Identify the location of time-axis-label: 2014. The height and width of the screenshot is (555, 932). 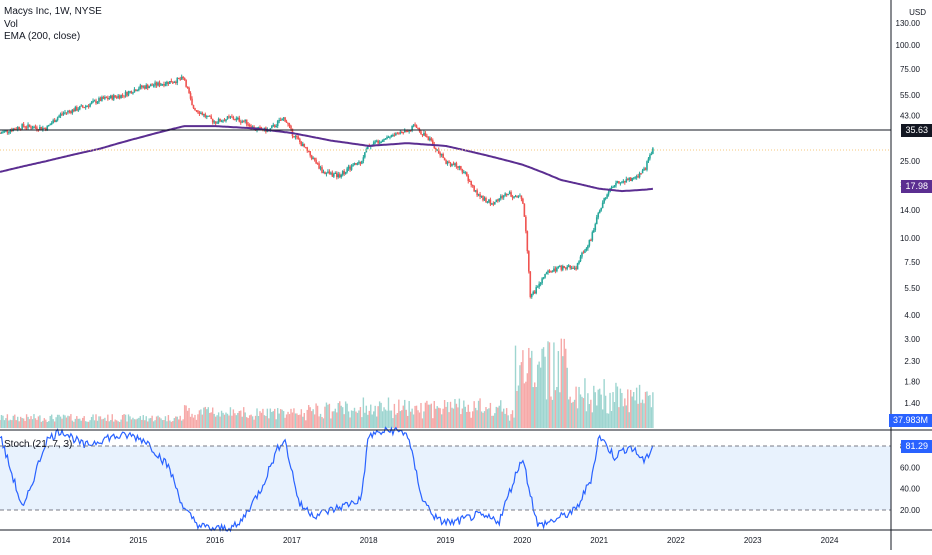
(62, 540).